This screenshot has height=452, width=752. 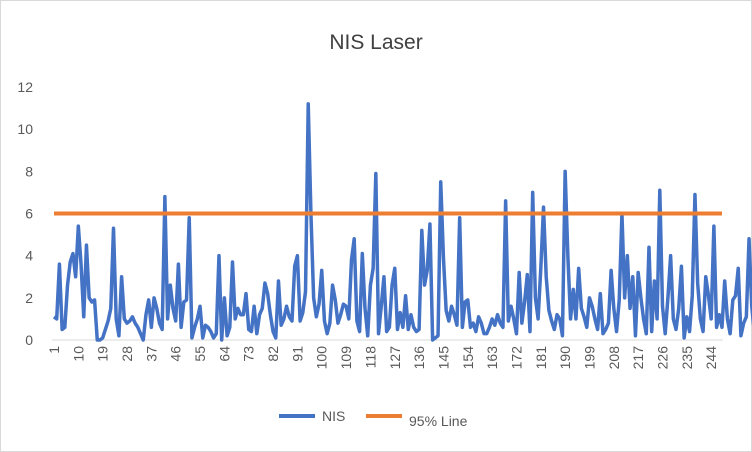 I want to click on x-tick-label: 10, so click(x=78, y=354).